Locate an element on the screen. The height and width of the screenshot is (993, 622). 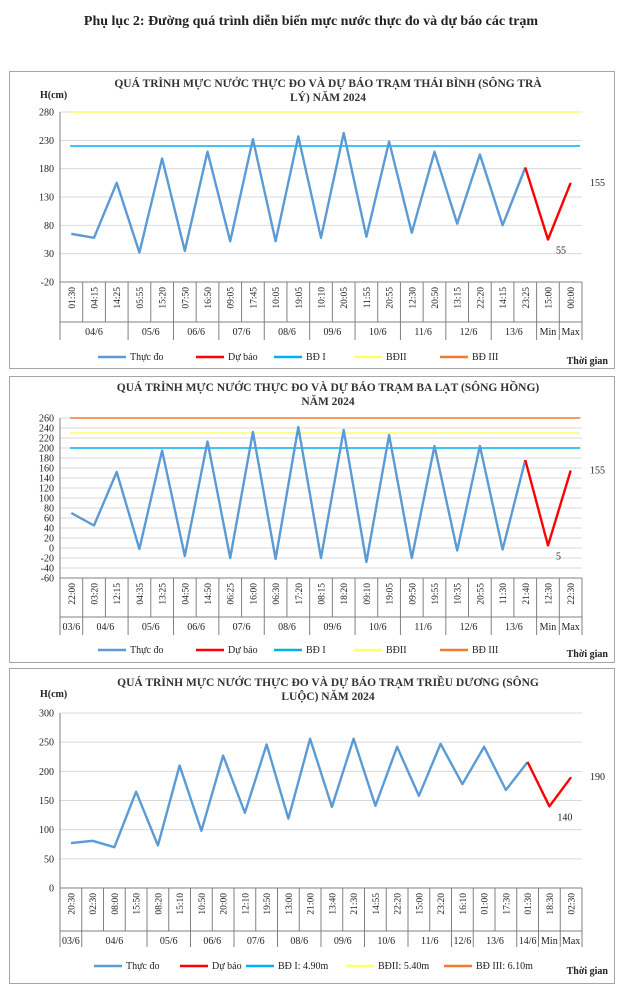
x-tick-label: 10:35 is located at coordinates (459, 594).